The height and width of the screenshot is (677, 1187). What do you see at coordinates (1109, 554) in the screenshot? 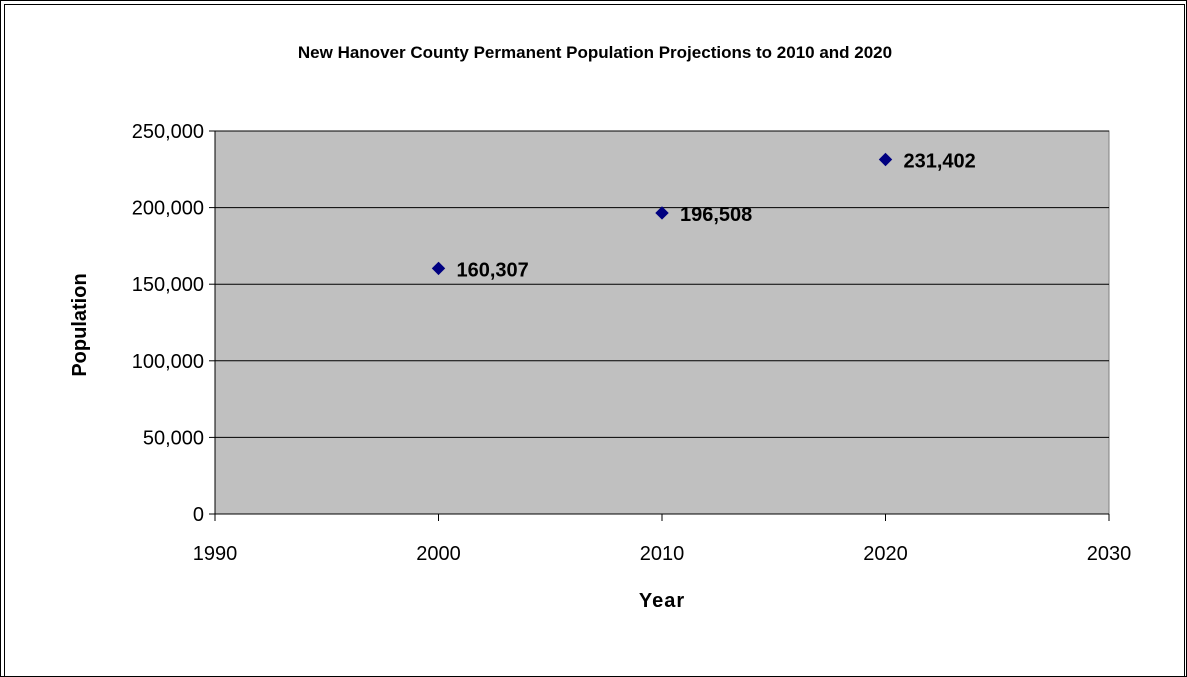
I see `x-tick-label: 2030` at bounding box center [1109, 554].